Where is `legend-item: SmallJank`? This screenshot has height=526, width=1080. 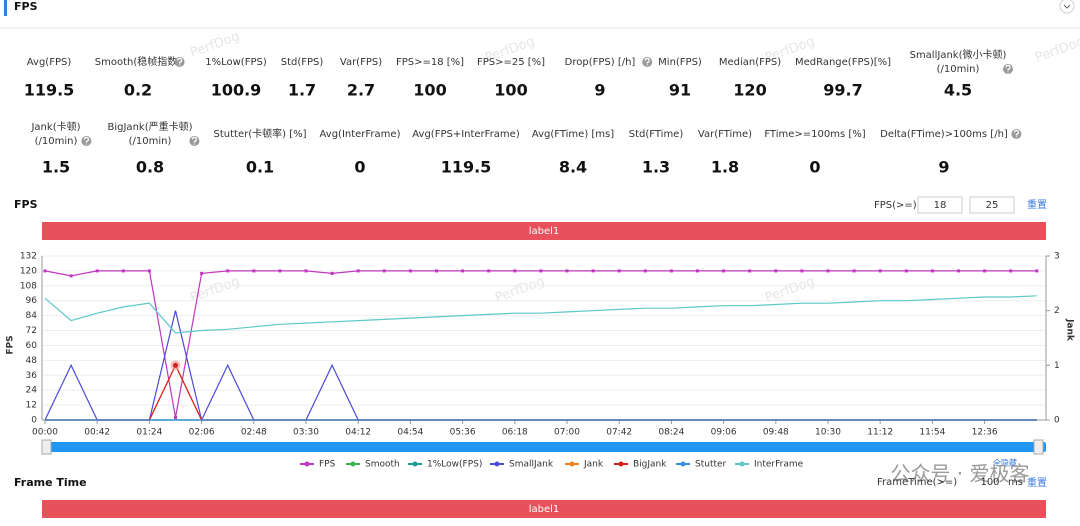 legend-item: SmallJank is located at coordinates (522, 465).